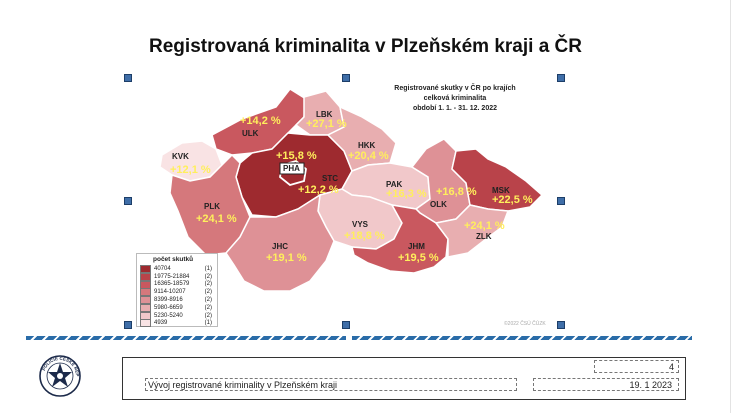  I want to click on region-code-stc: STC, so click(330, 178).